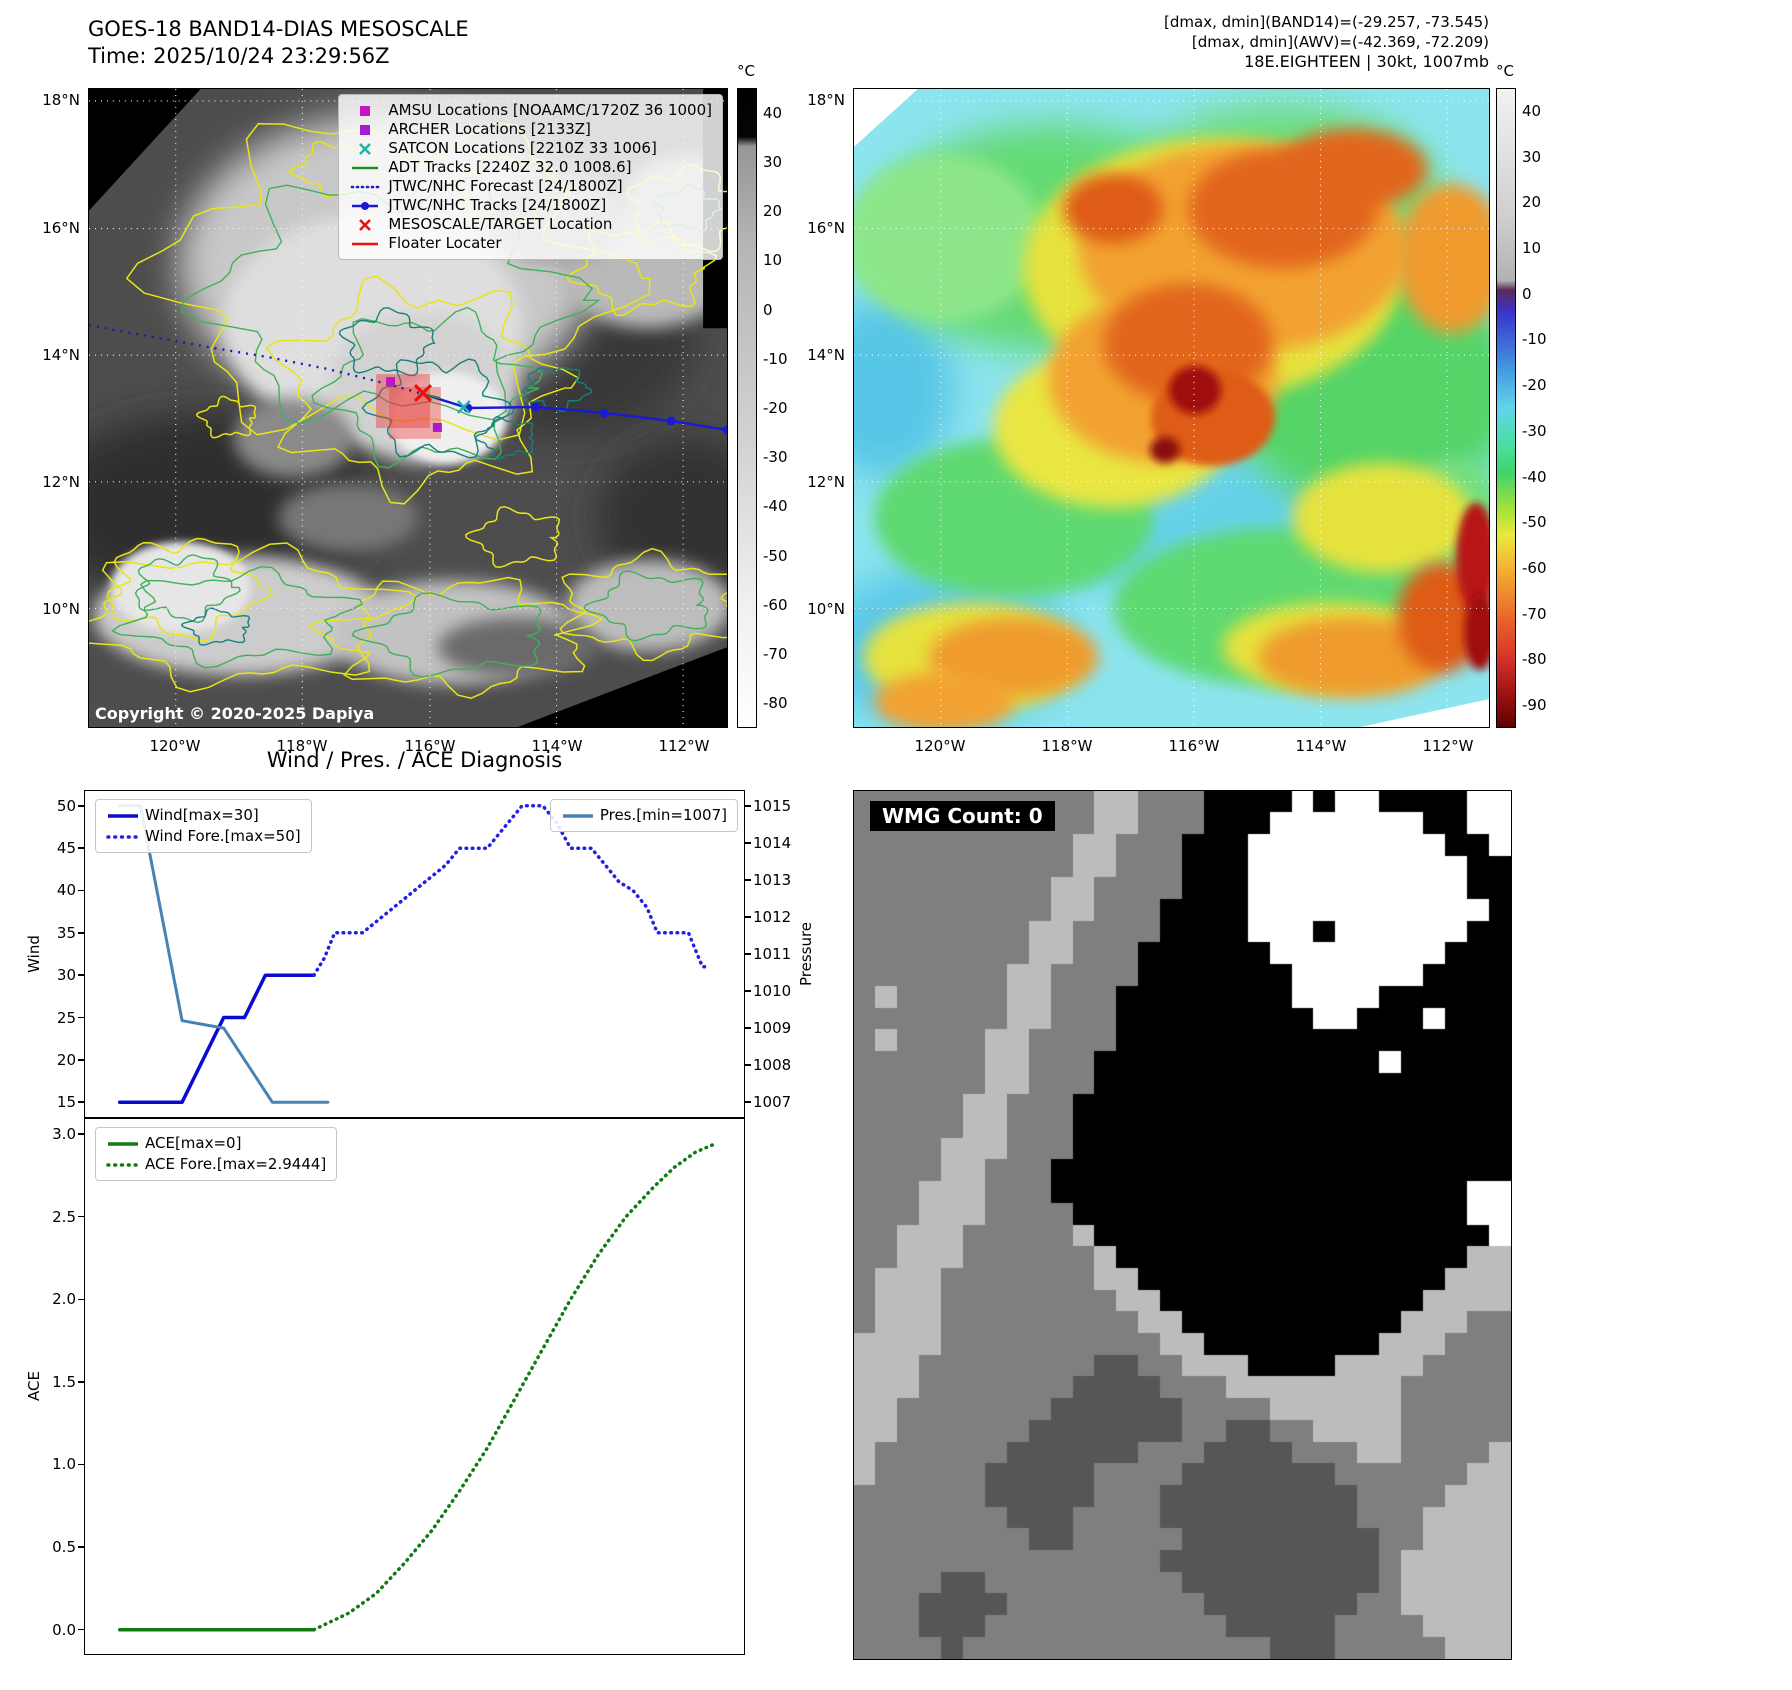 The height and width of the screenshot is (1690, 1792). I want to click on map-legend-entry: JTWC/NHC Tracks [24/1800Z], so click(530, 205).